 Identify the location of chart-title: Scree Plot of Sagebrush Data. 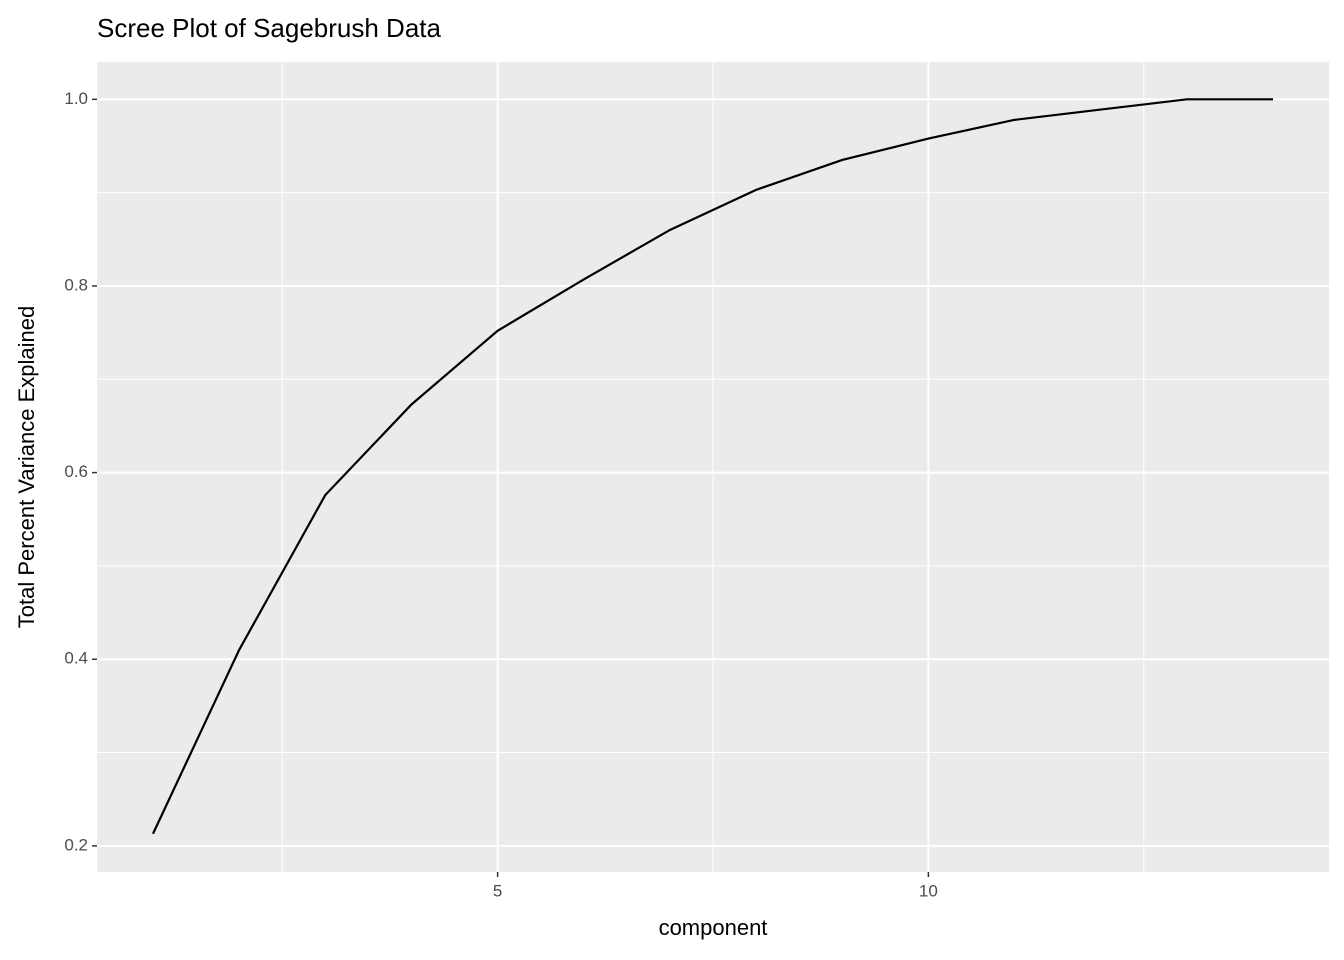
(269, 28).